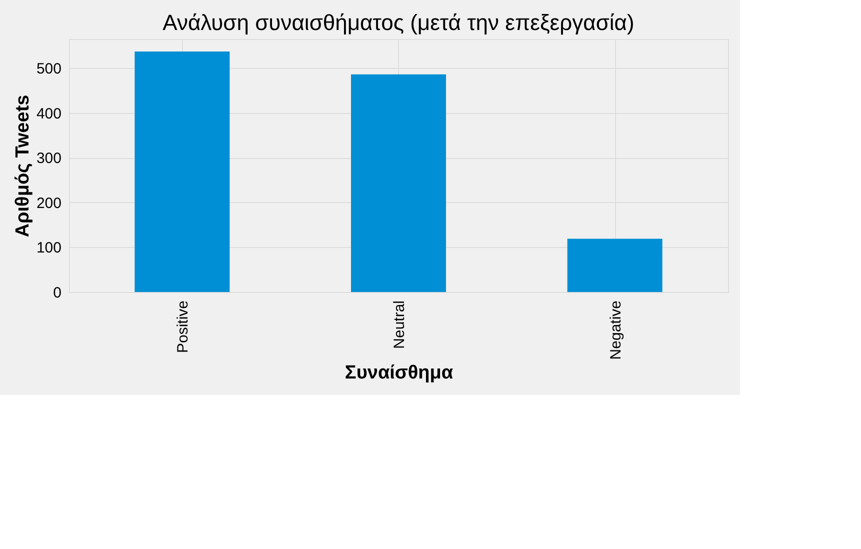 The image size is (861, 549). What do you see at coordinates (49, 69) in the screenshot?
I see `y-tick-label: 500` at bounding box center [49, 69].